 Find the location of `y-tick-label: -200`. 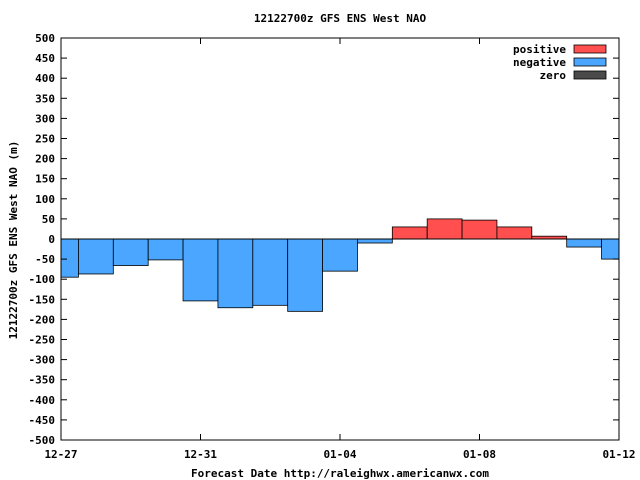

y-tick-label: -200 is located at coordinates (42, 319).